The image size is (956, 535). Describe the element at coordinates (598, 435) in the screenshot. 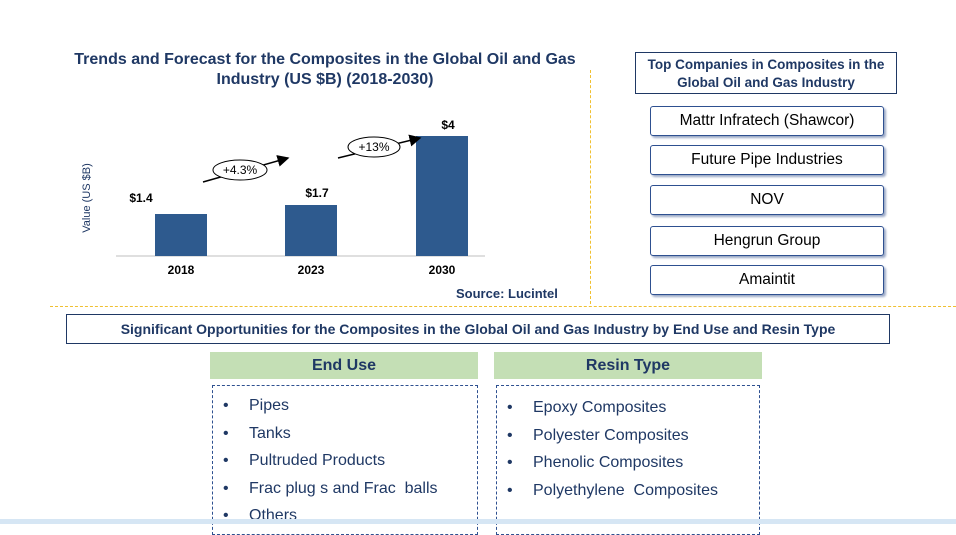

I see `list-item: • Polyester Composites` at that location.